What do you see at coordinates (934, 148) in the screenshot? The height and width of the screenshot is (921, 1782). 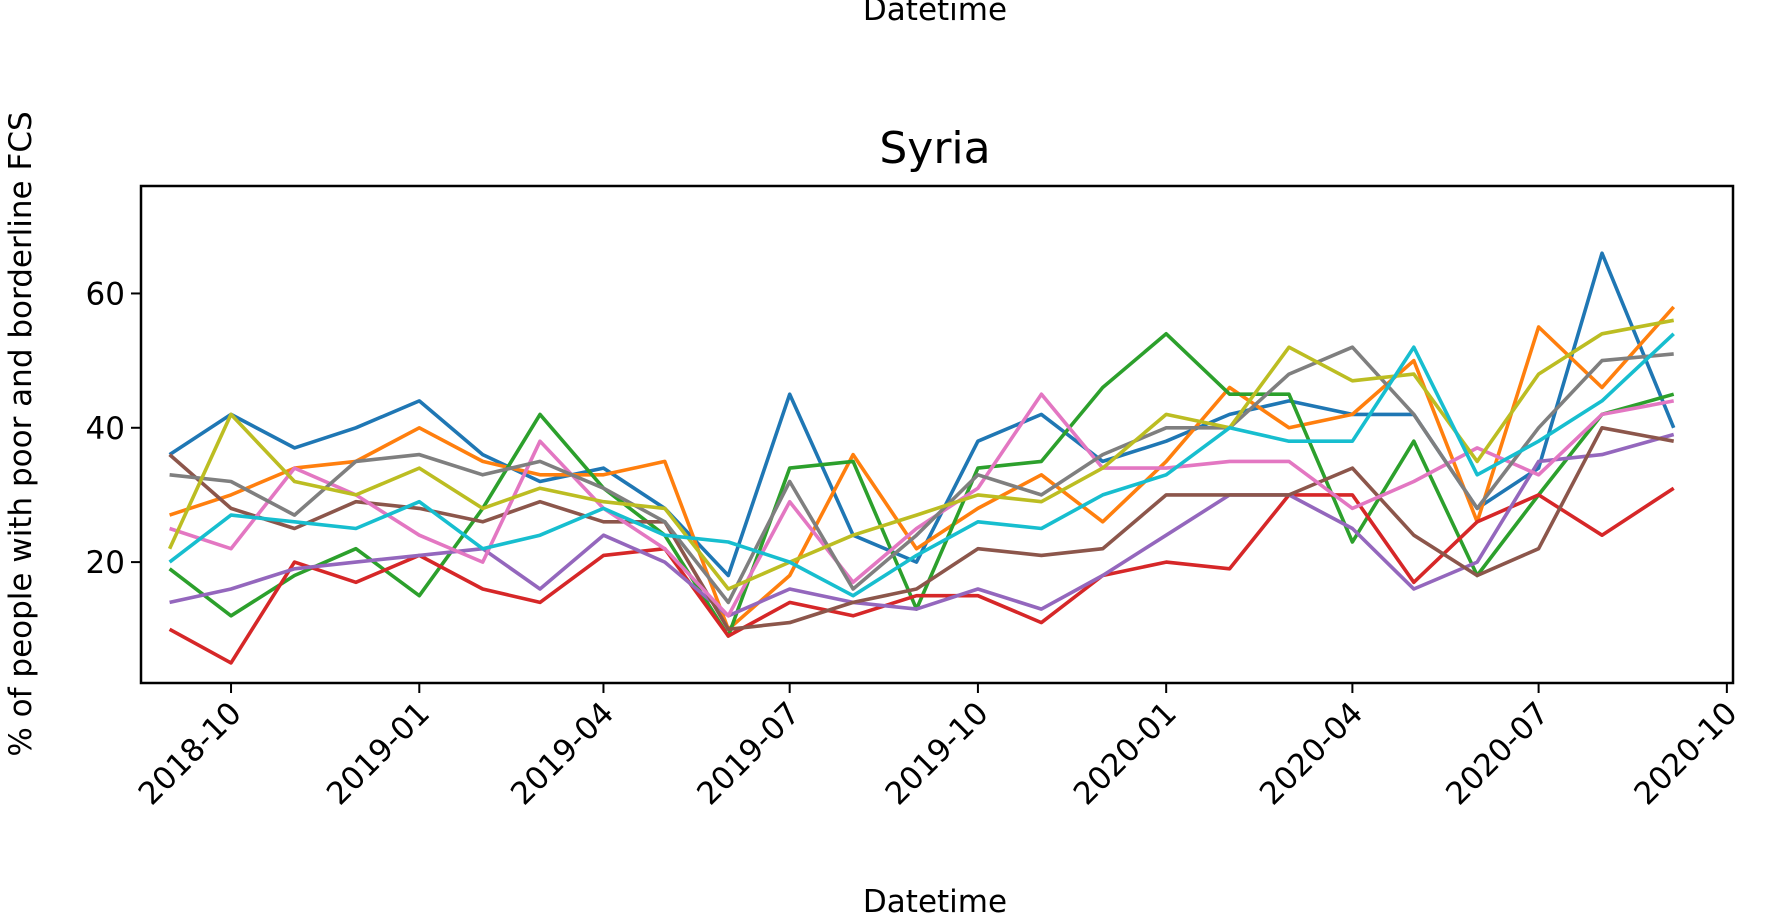 I see `chart-title: Syria` at bounding box center [934, 148].